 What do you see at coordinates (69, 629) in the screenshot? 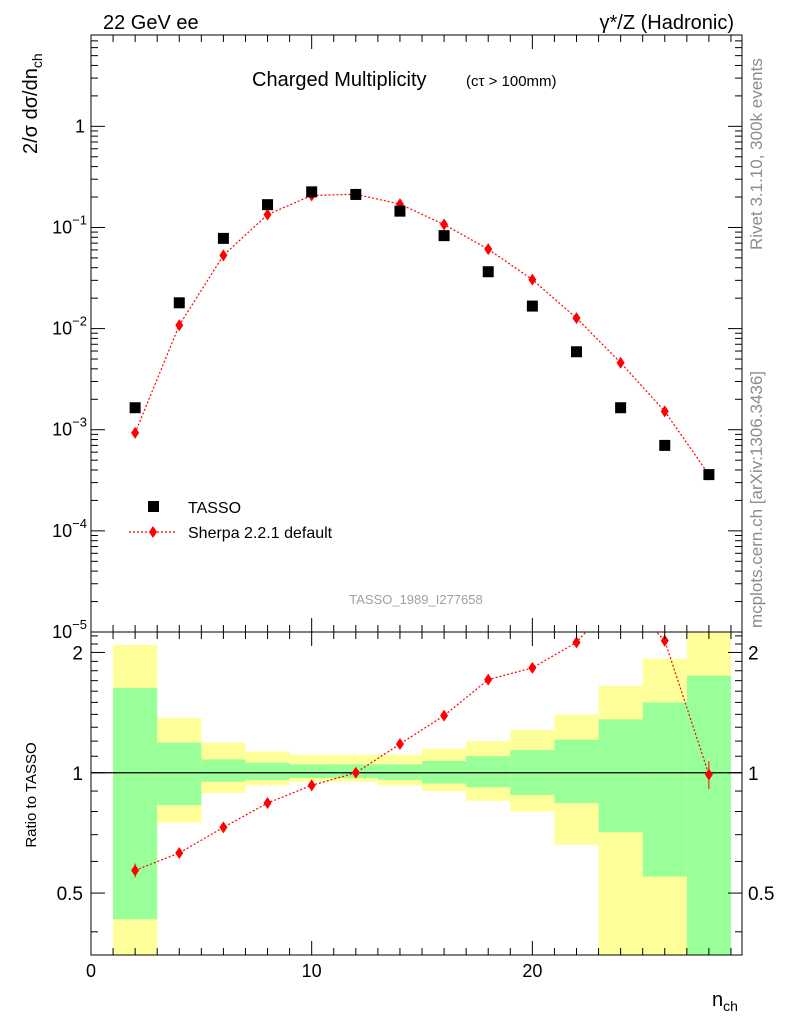
I see `y-tick-label: 10⁻⁵` at bounding box center [69, 629].